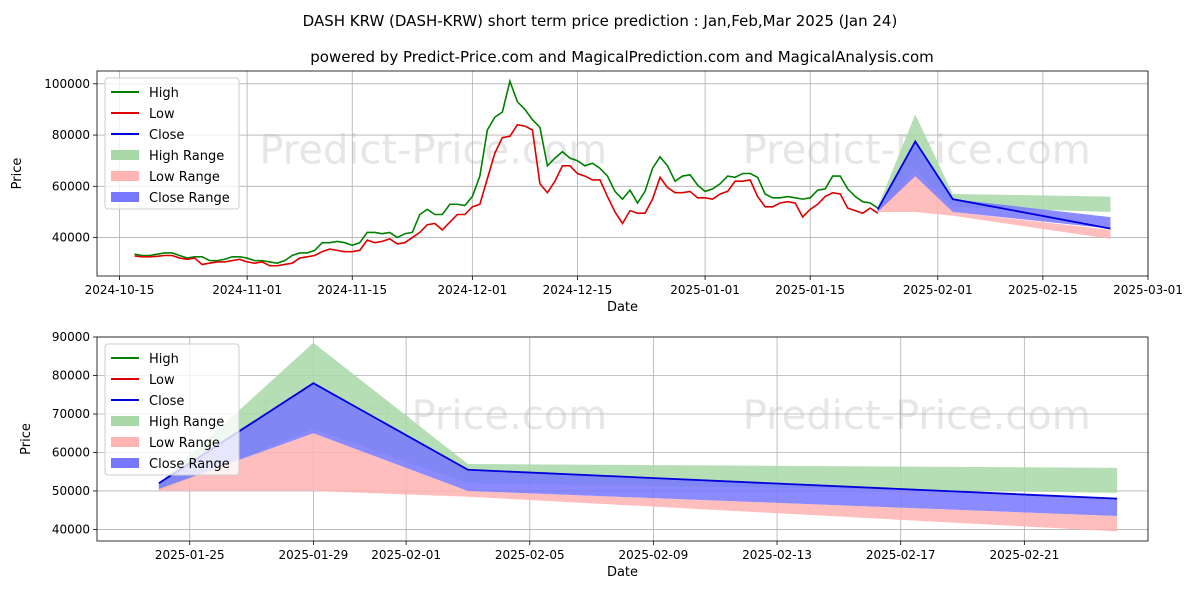 The width and height of the screenshot is (1200, 600). I want to click on x-tick-label: 2025-01-29, so click(314, 555).